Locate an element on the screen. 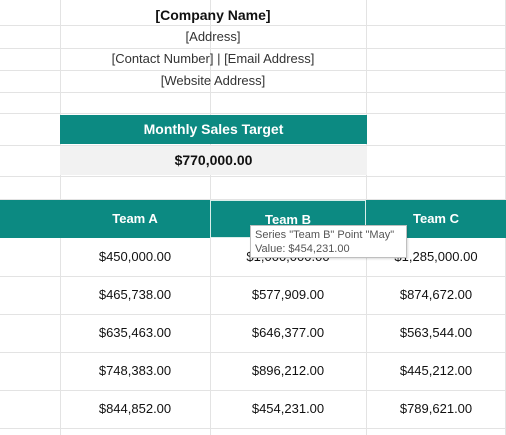  table-cell: $635,463.00 is located at coordinates (135, 332).